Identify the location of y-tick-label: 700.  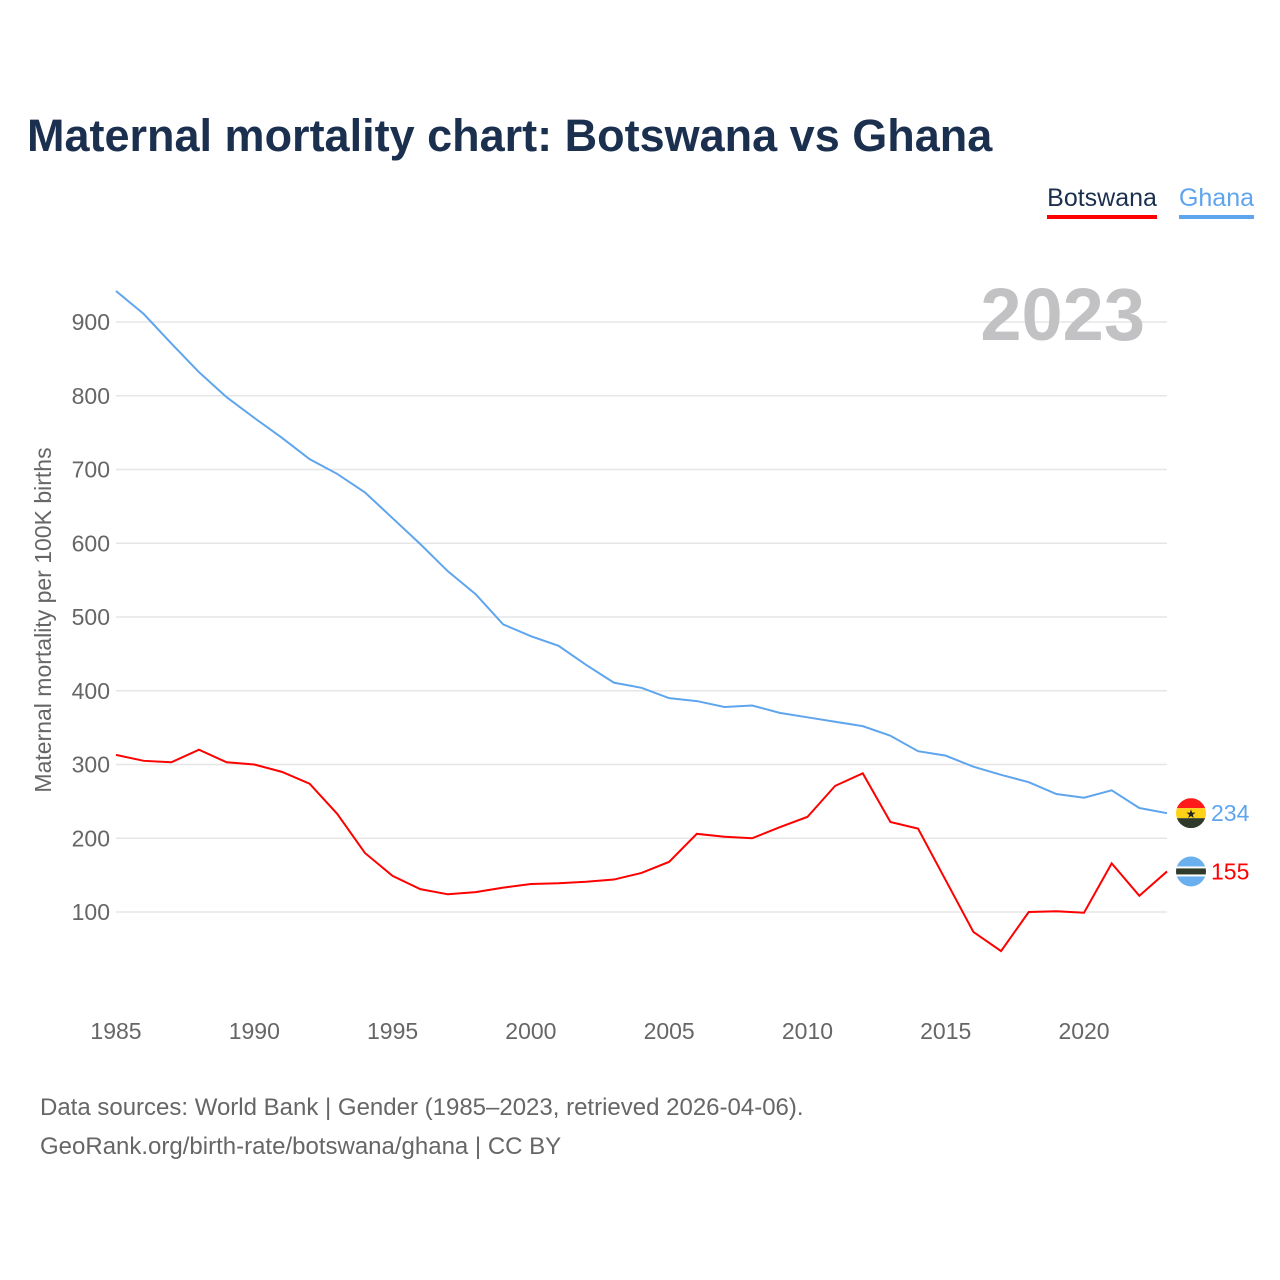
(91, 470).